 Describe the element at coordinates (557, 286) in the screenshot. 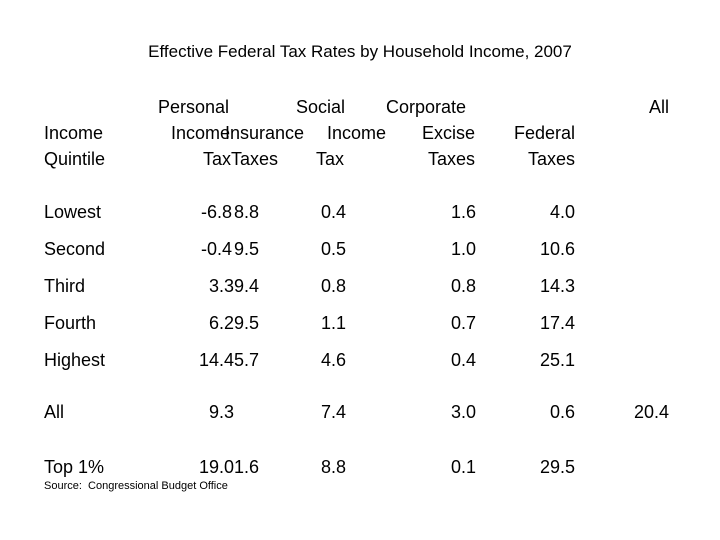

I see `row-third-all: 14.3` at that location.